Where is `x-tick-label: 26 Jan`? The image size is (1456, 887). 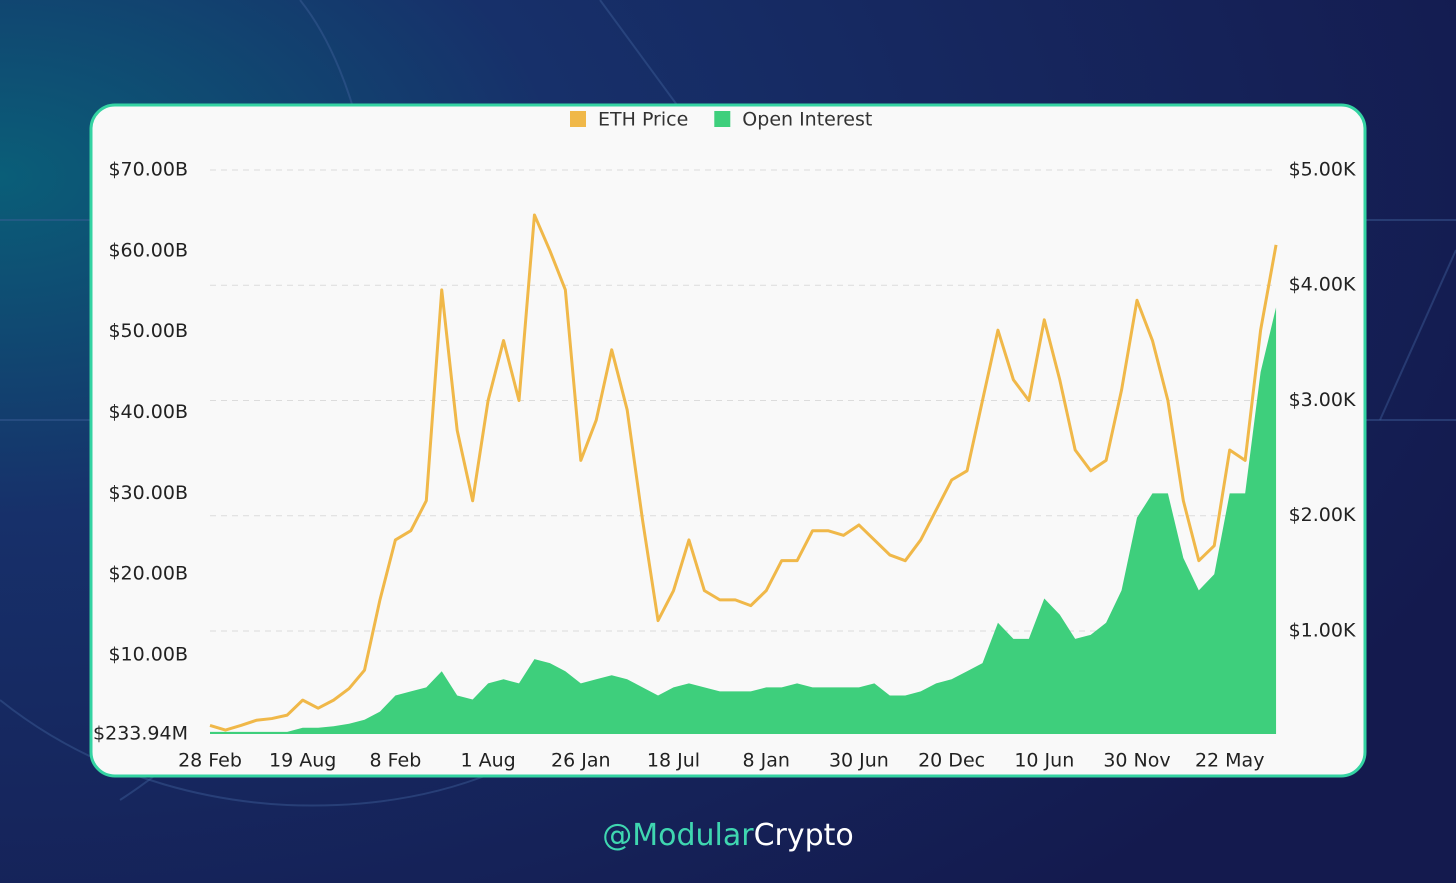
x-tick-label: 26 Jan is located at coordinates (581, 761).